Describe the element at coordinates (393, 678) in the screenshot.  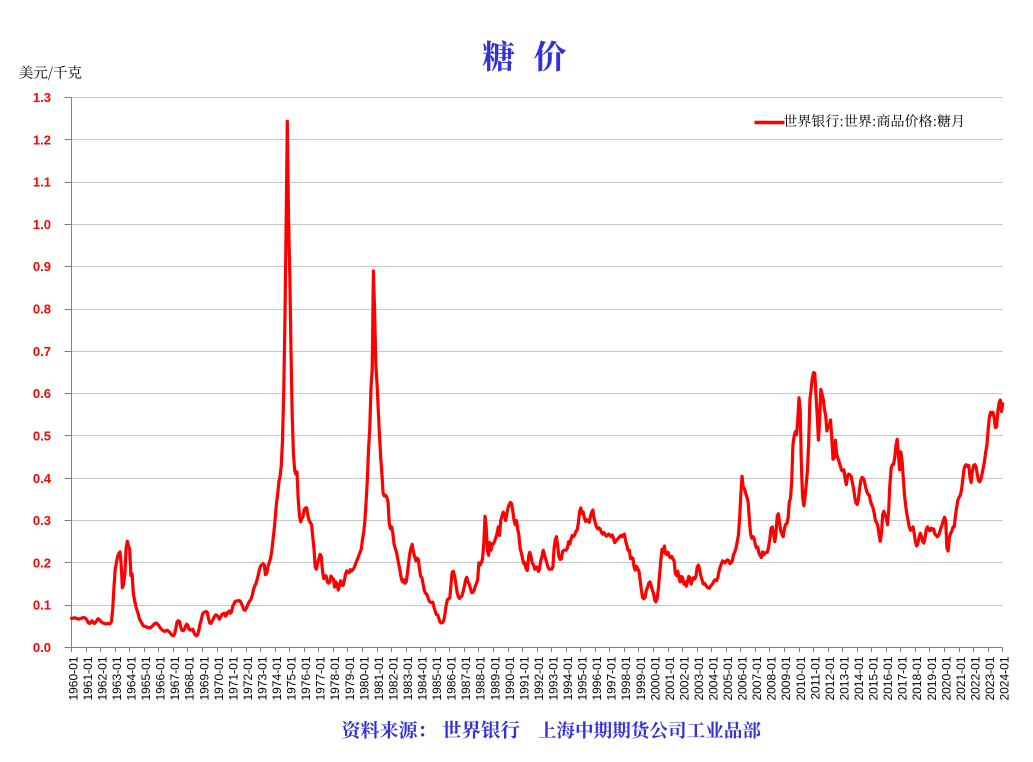
I see `svg-text: 1982-01` at that location.